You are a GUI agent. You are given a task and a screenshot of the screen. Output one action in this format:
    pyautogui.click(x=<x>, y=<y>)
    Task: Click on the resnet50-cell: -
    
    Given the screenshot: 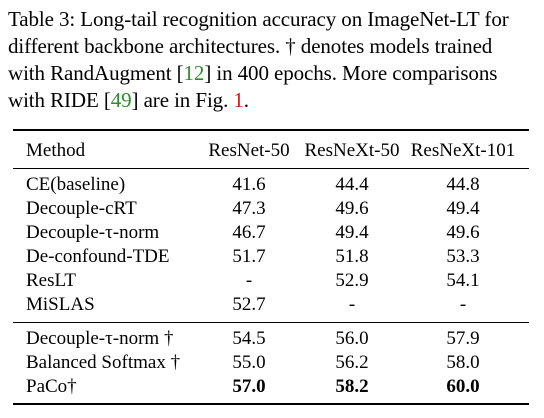 What is the action you would take?
    pyautogui.click(x=249, y=280)
    